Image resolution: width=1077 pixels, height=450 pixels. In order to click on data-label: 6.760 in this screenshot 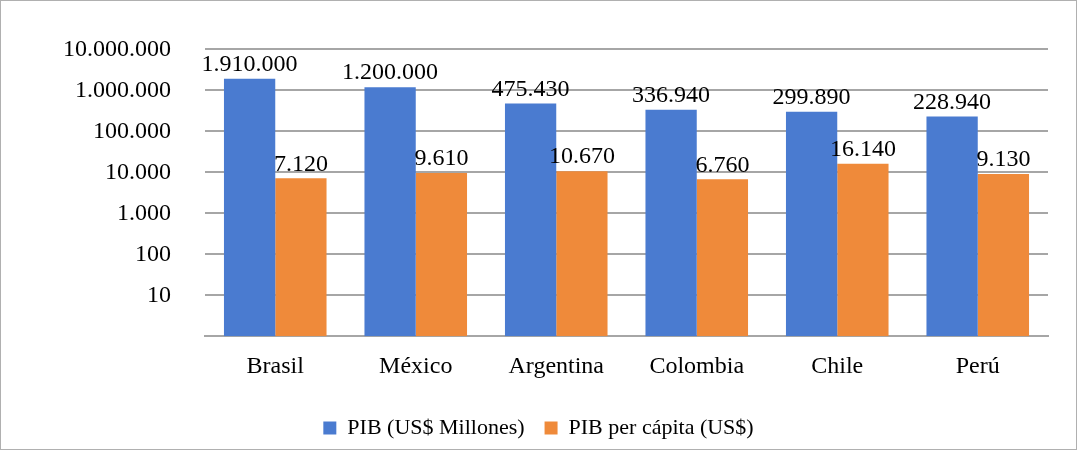, I will do `click(722, 163)`.